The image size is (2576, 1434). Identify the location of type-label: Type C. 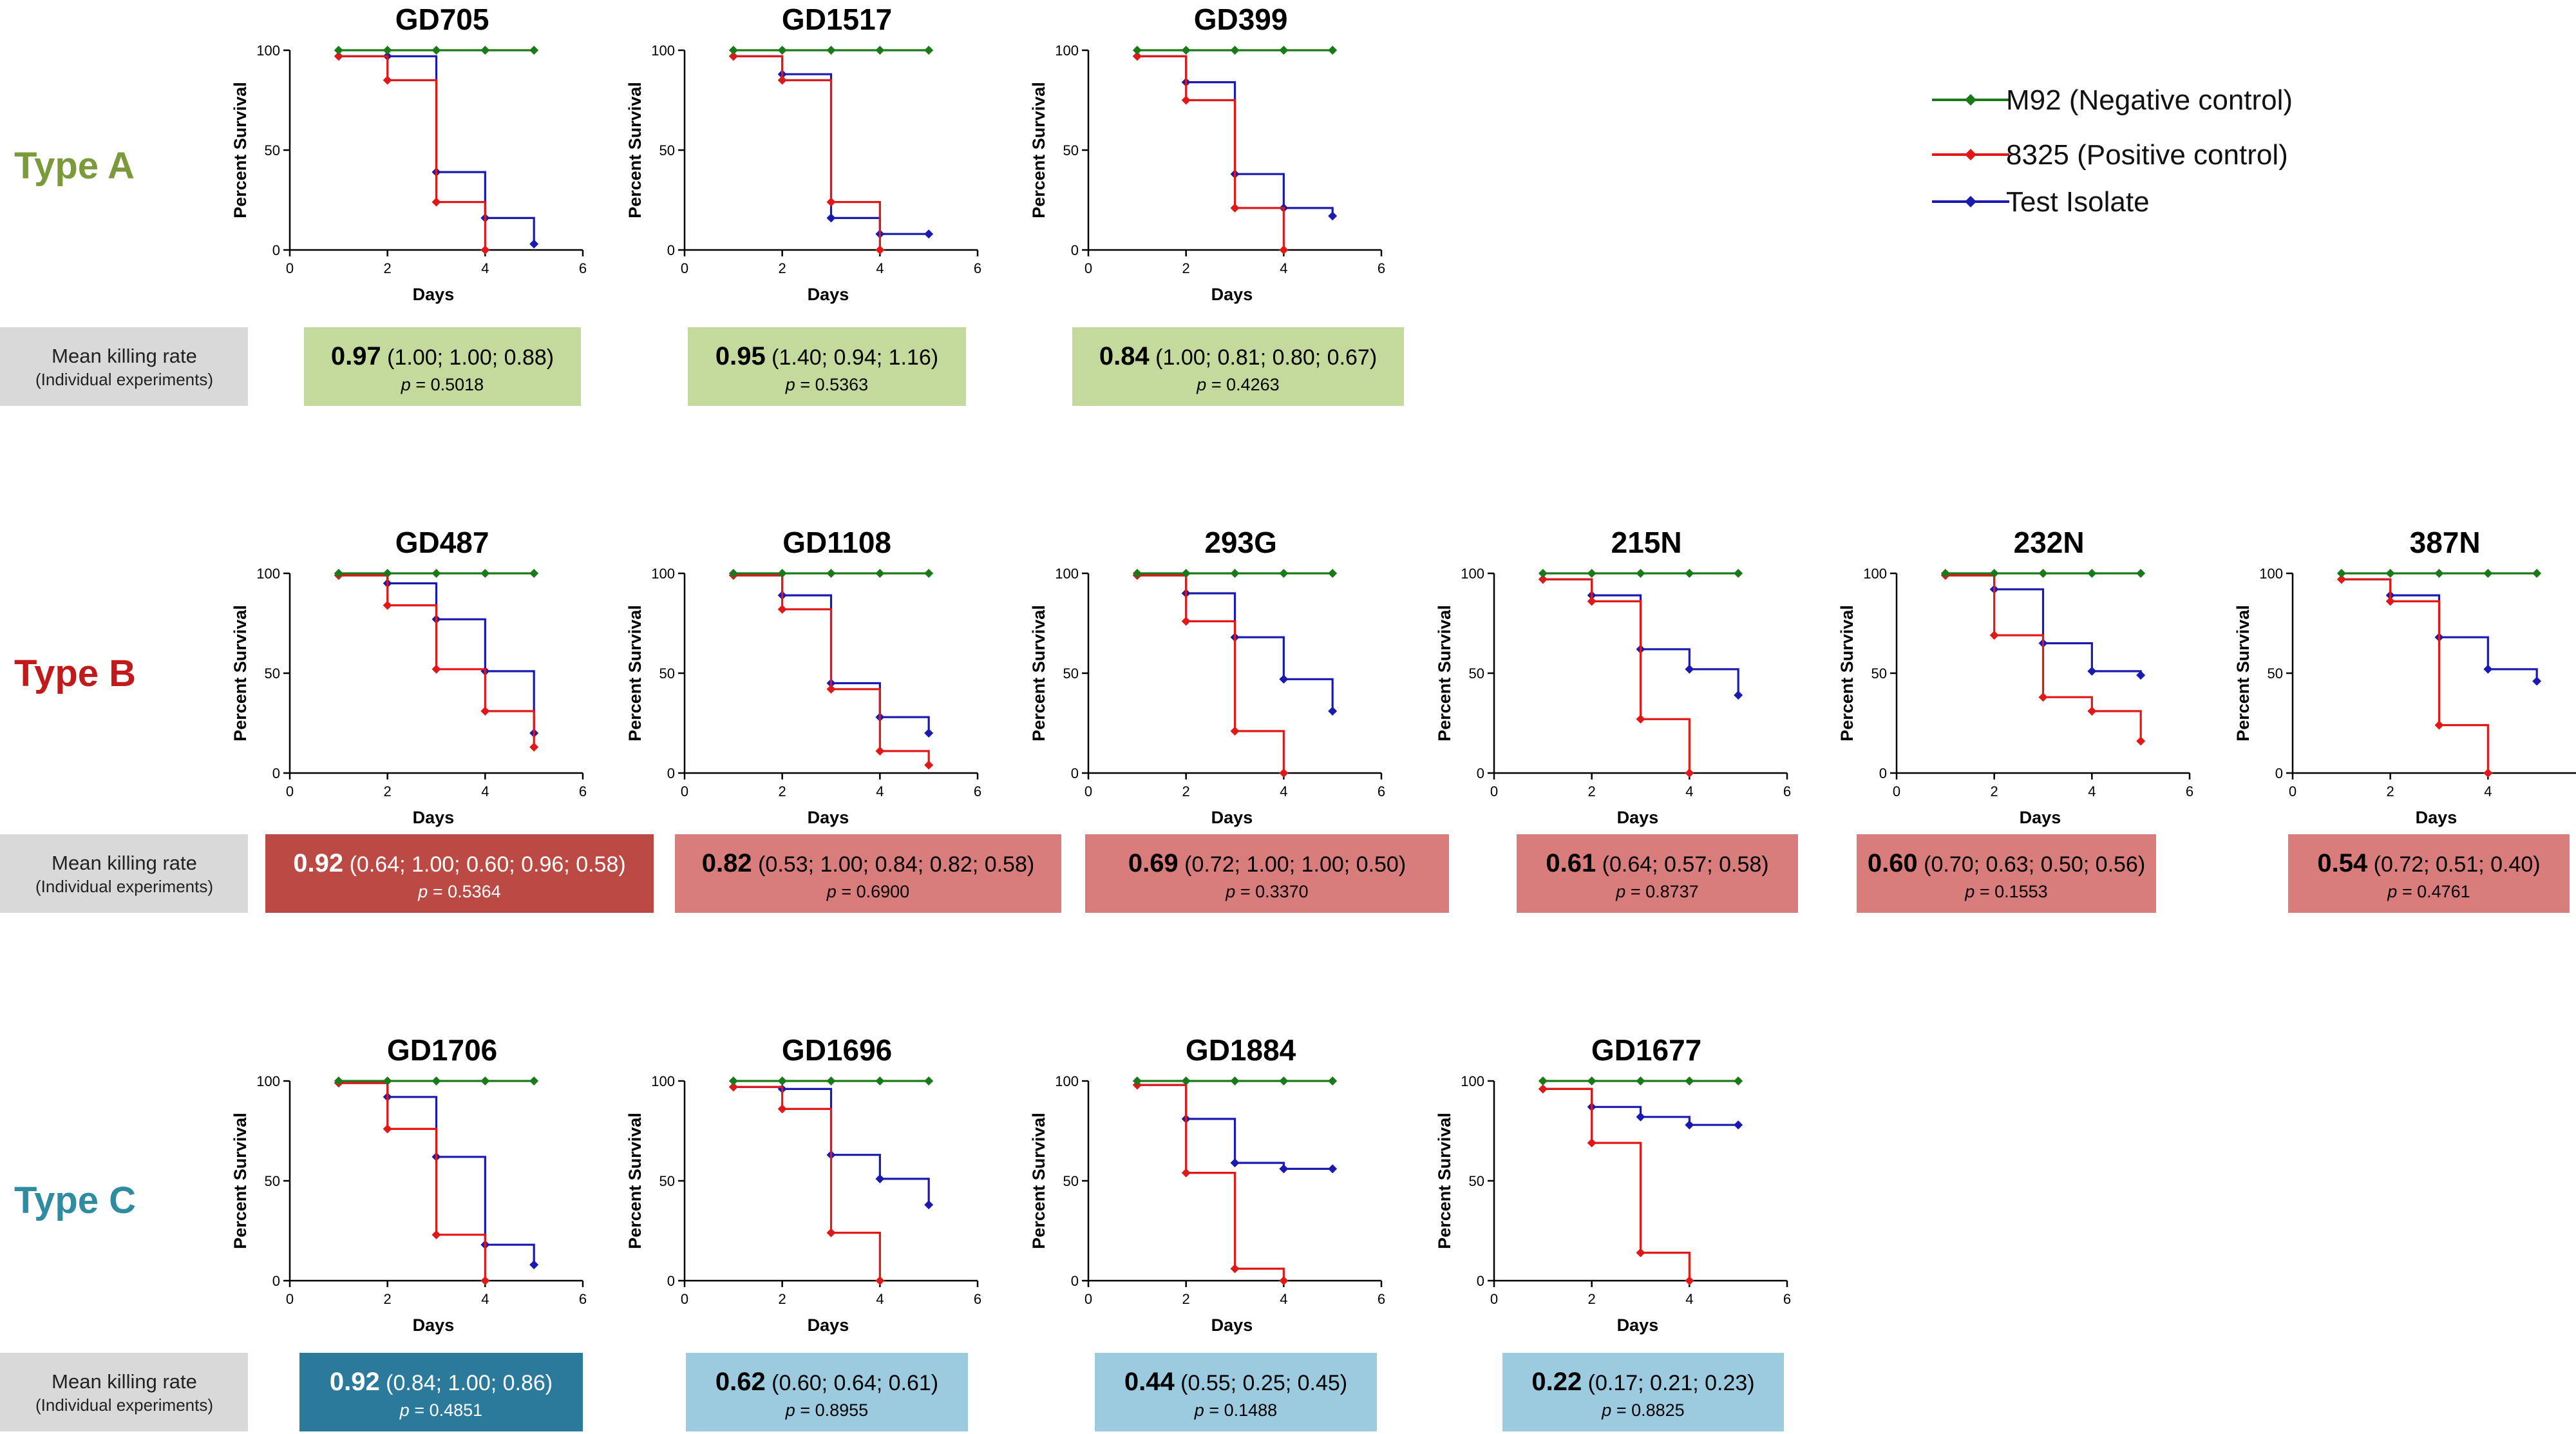
(75, 1200).